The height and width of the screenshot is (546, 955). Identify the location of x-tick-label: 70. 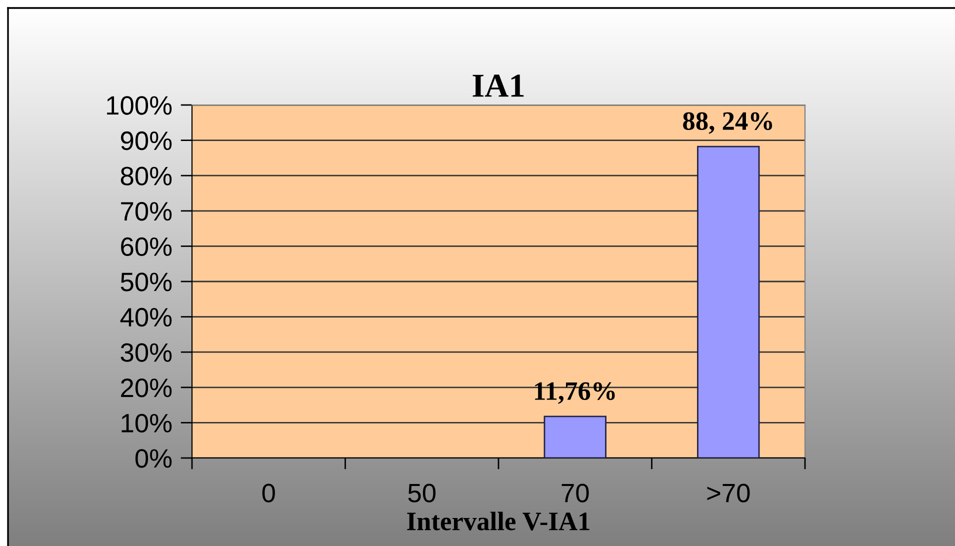
(575, 493).